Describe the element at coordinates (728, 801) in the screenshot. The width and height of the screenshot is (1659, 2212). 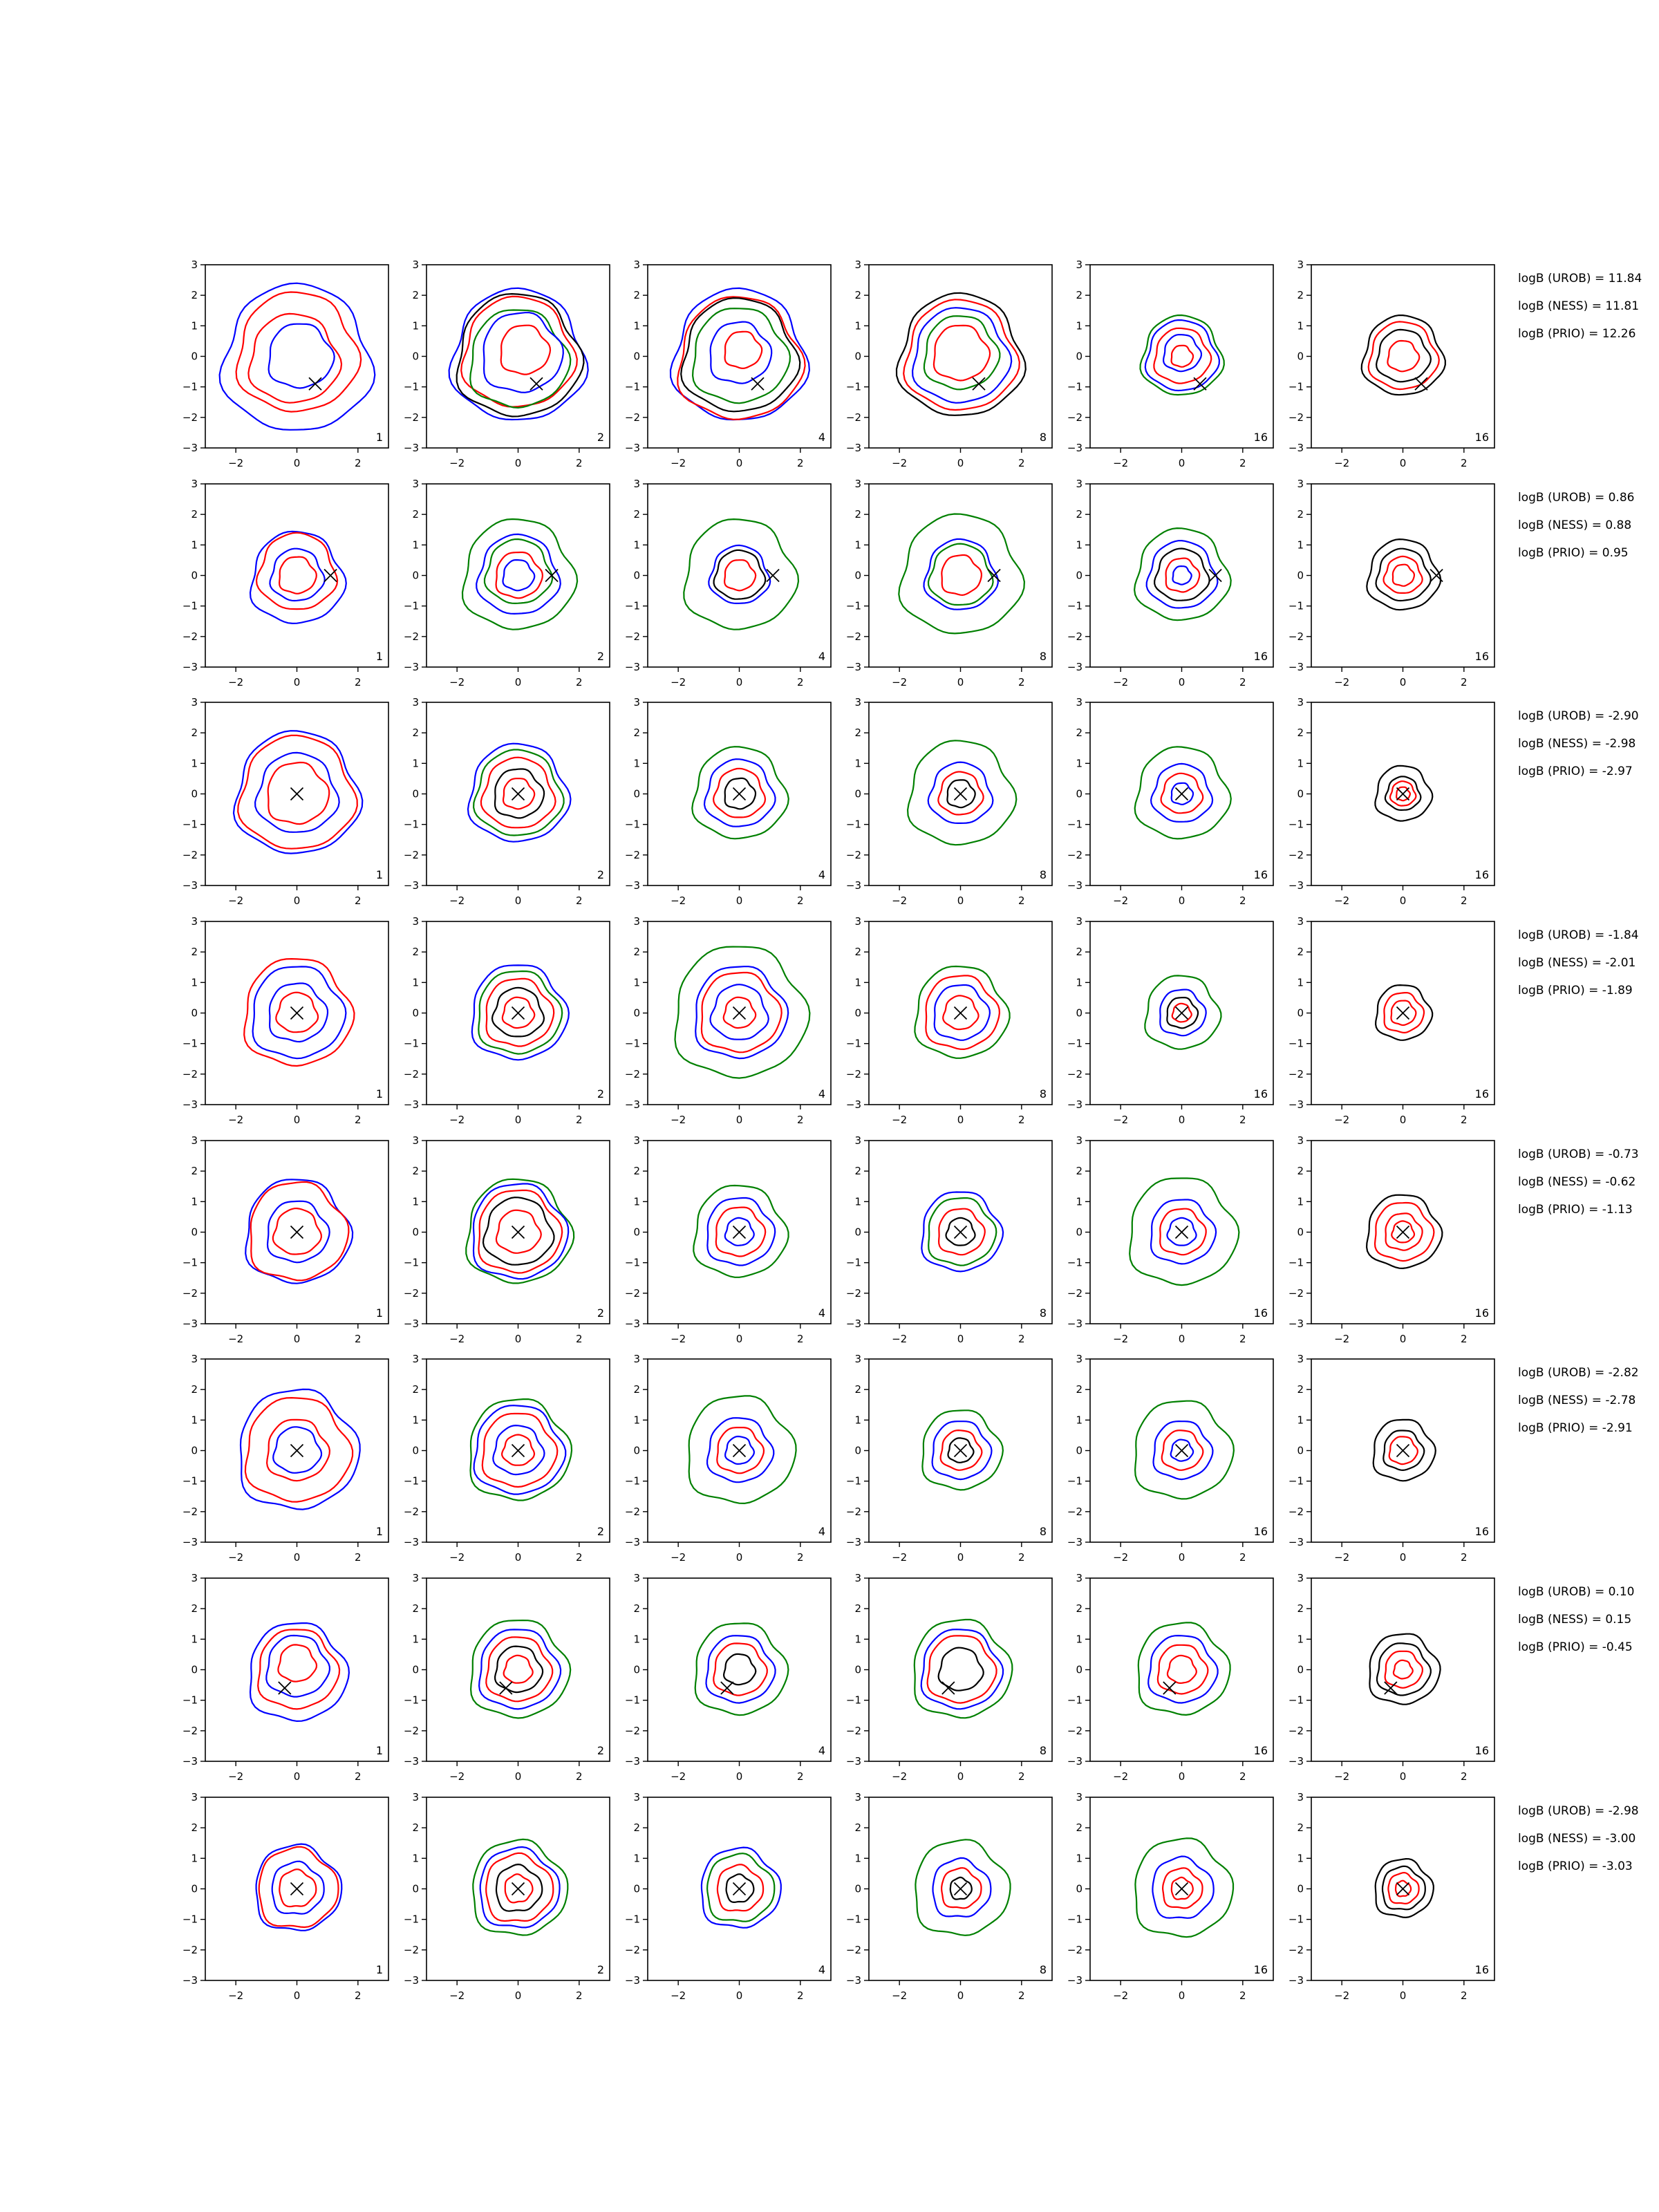
I see `panel-r3-c3: −2 0 2 3 2 1 0 −1 −2 −3 4` at that location.